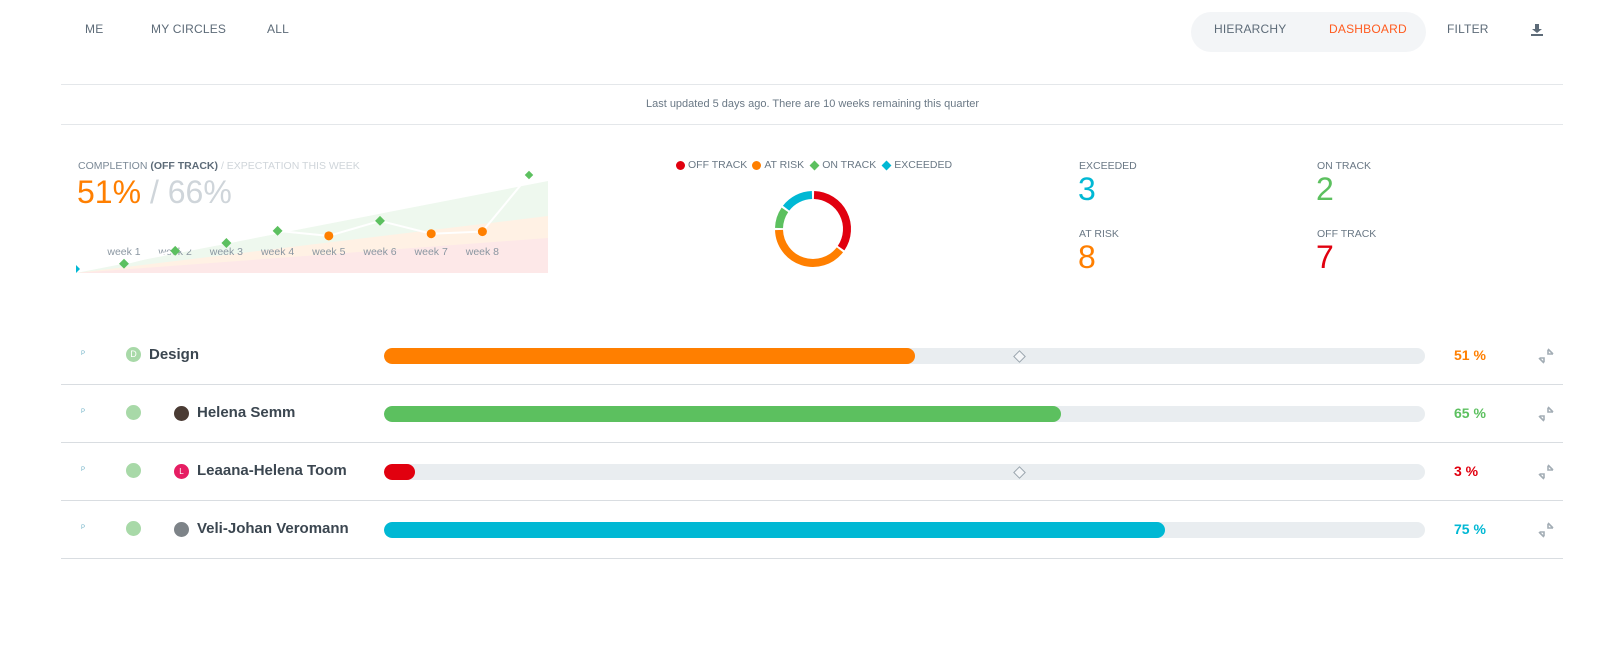  What do you see at coordinates (181, 471) in the screenshot?
I see `avatar: L` at bounding box center [181, 471].